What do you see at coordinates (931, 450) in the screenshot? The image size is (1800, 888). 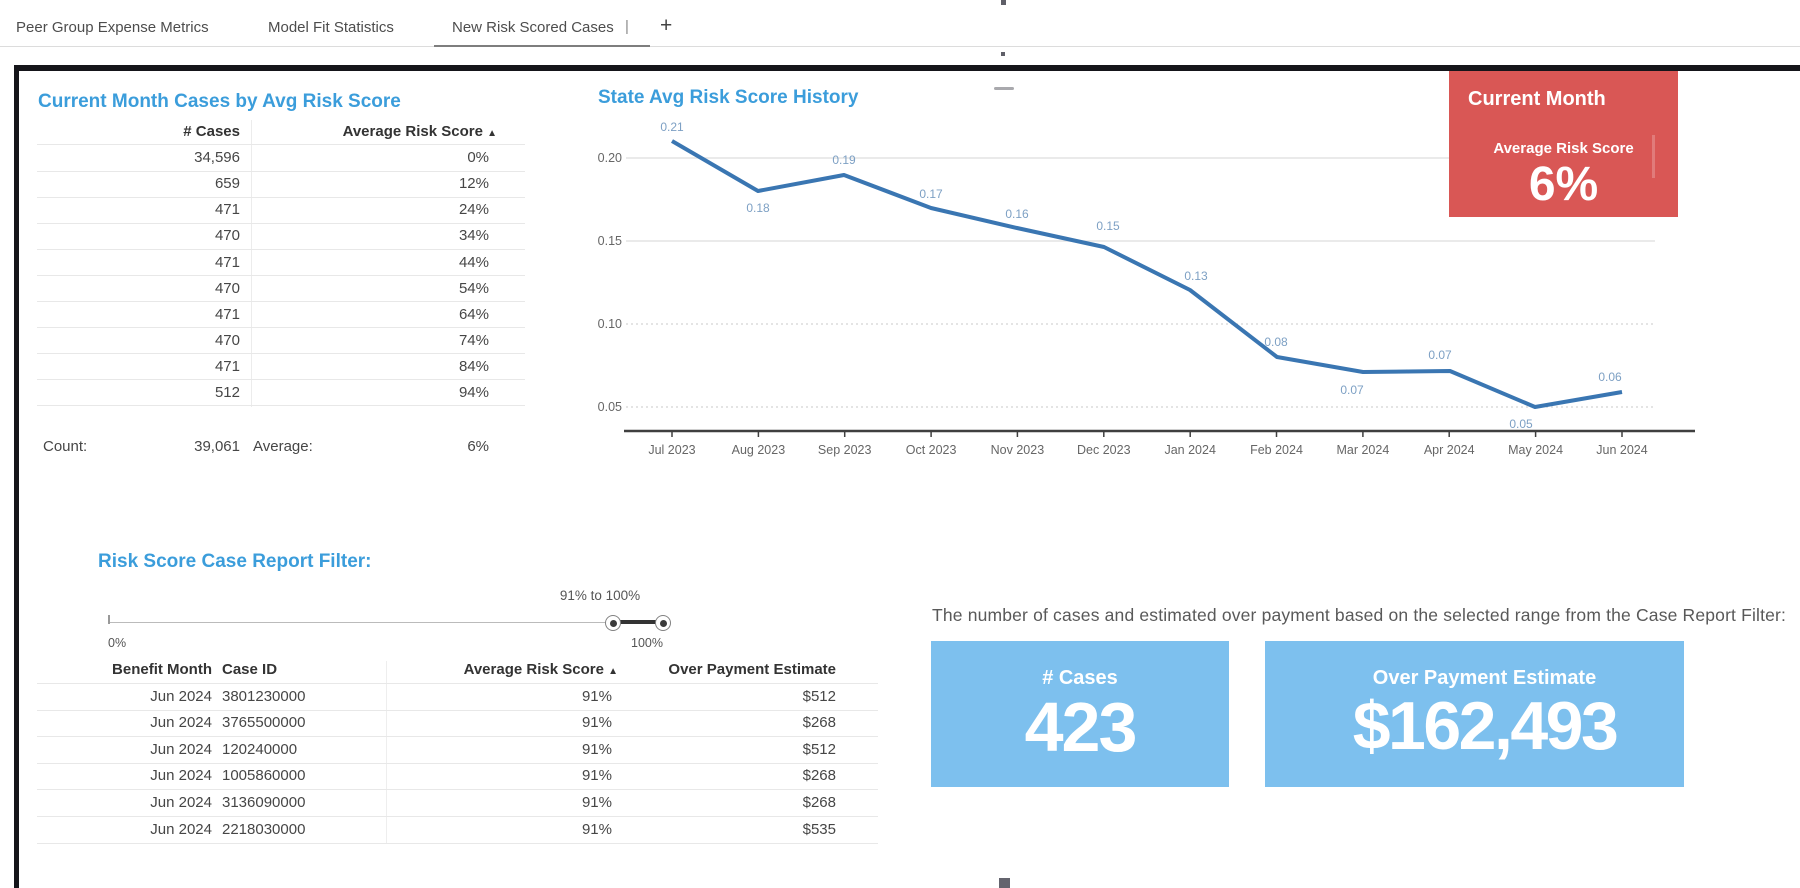 I see `svg-text: Oct 2023` at bounding box center [931, 450].